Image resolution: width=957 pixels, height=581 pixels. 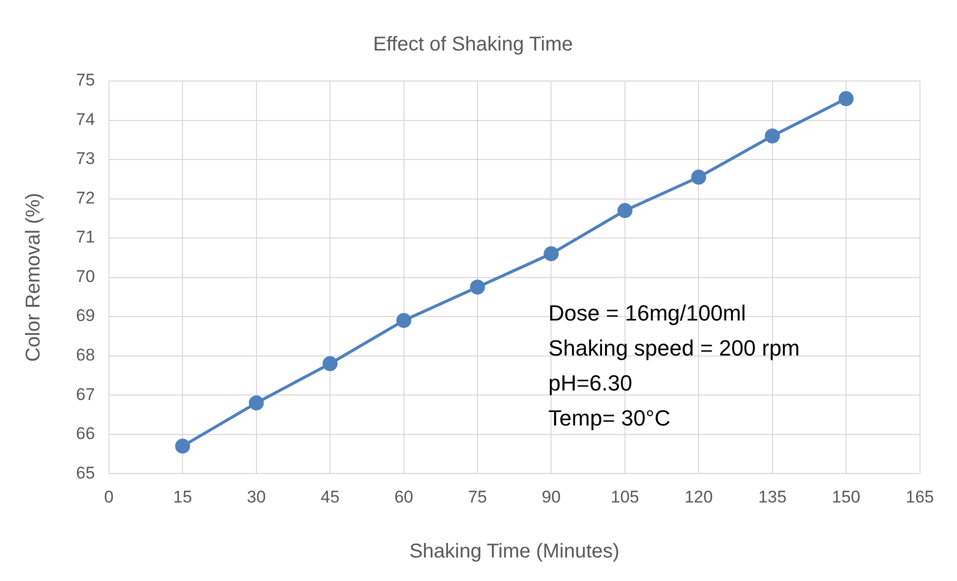 What do you see at coordinates (698, 496) in the screenshot?
I see `x-tick-label: 120` at bounding box center [698, 496].